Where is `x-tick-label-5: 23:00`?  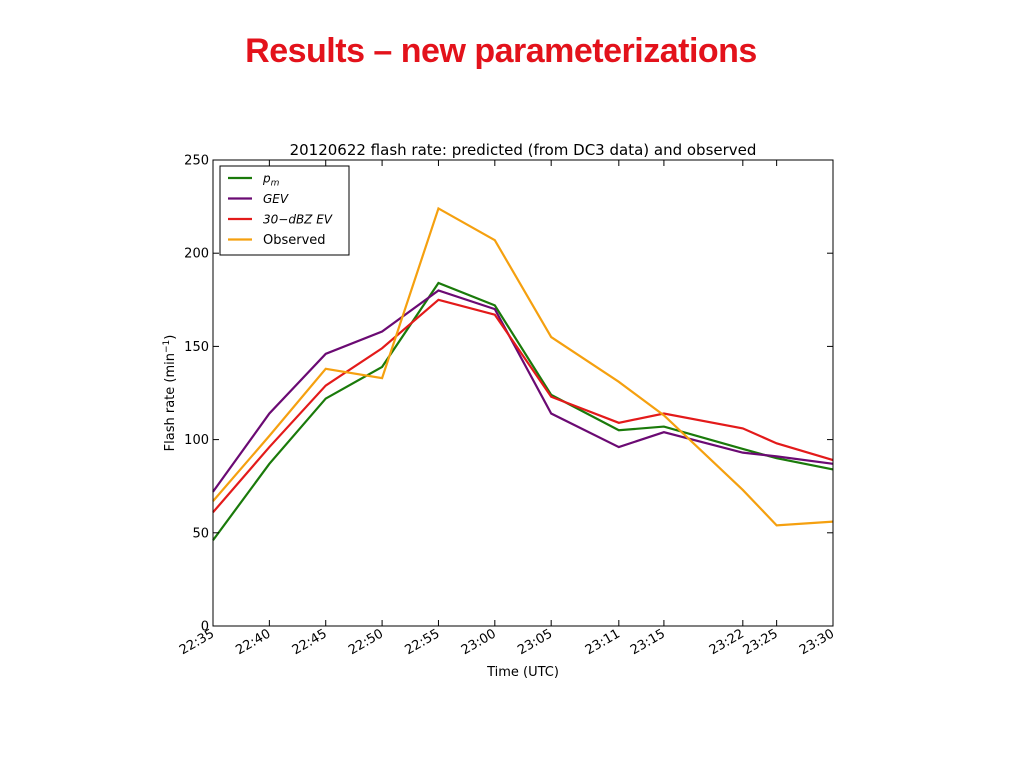
x-tick-label-5: 23:00 is located at coordinates (479, 642).